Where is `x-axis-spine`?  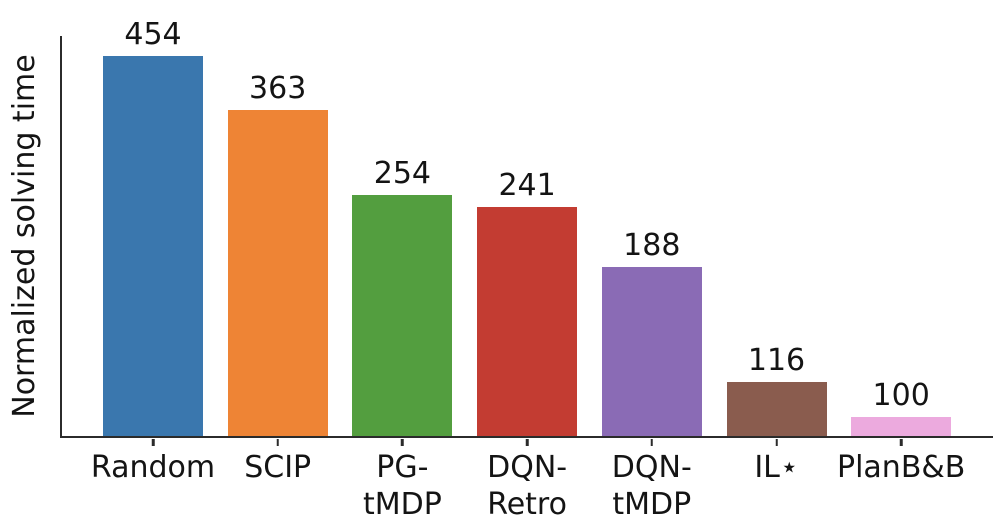
x-axis-spine is located at coordinates (526, 436).